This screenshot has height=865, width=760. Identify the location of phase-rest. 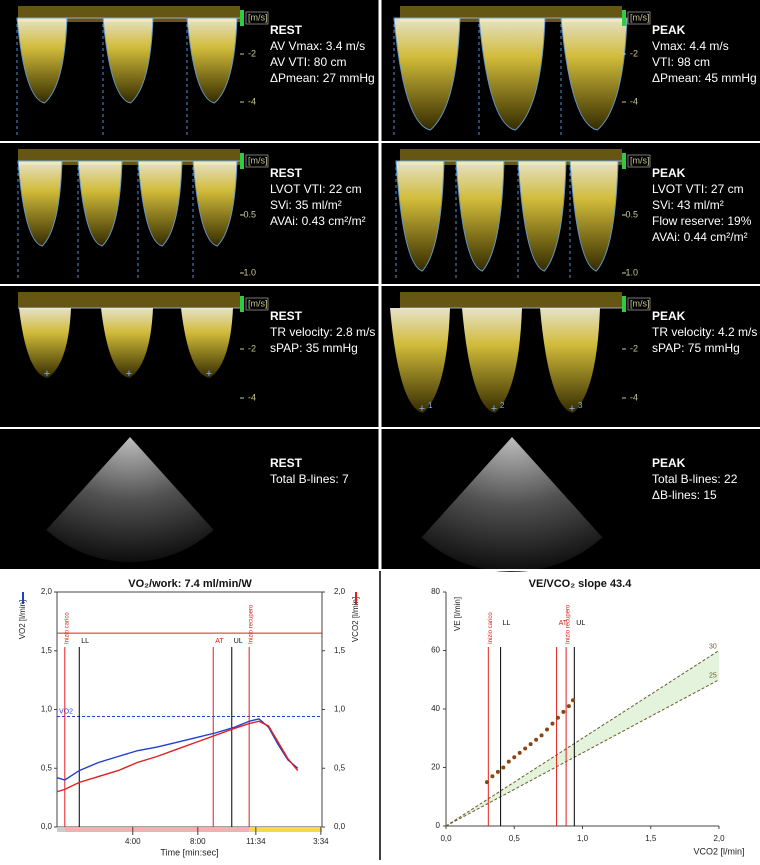
(61, 829).